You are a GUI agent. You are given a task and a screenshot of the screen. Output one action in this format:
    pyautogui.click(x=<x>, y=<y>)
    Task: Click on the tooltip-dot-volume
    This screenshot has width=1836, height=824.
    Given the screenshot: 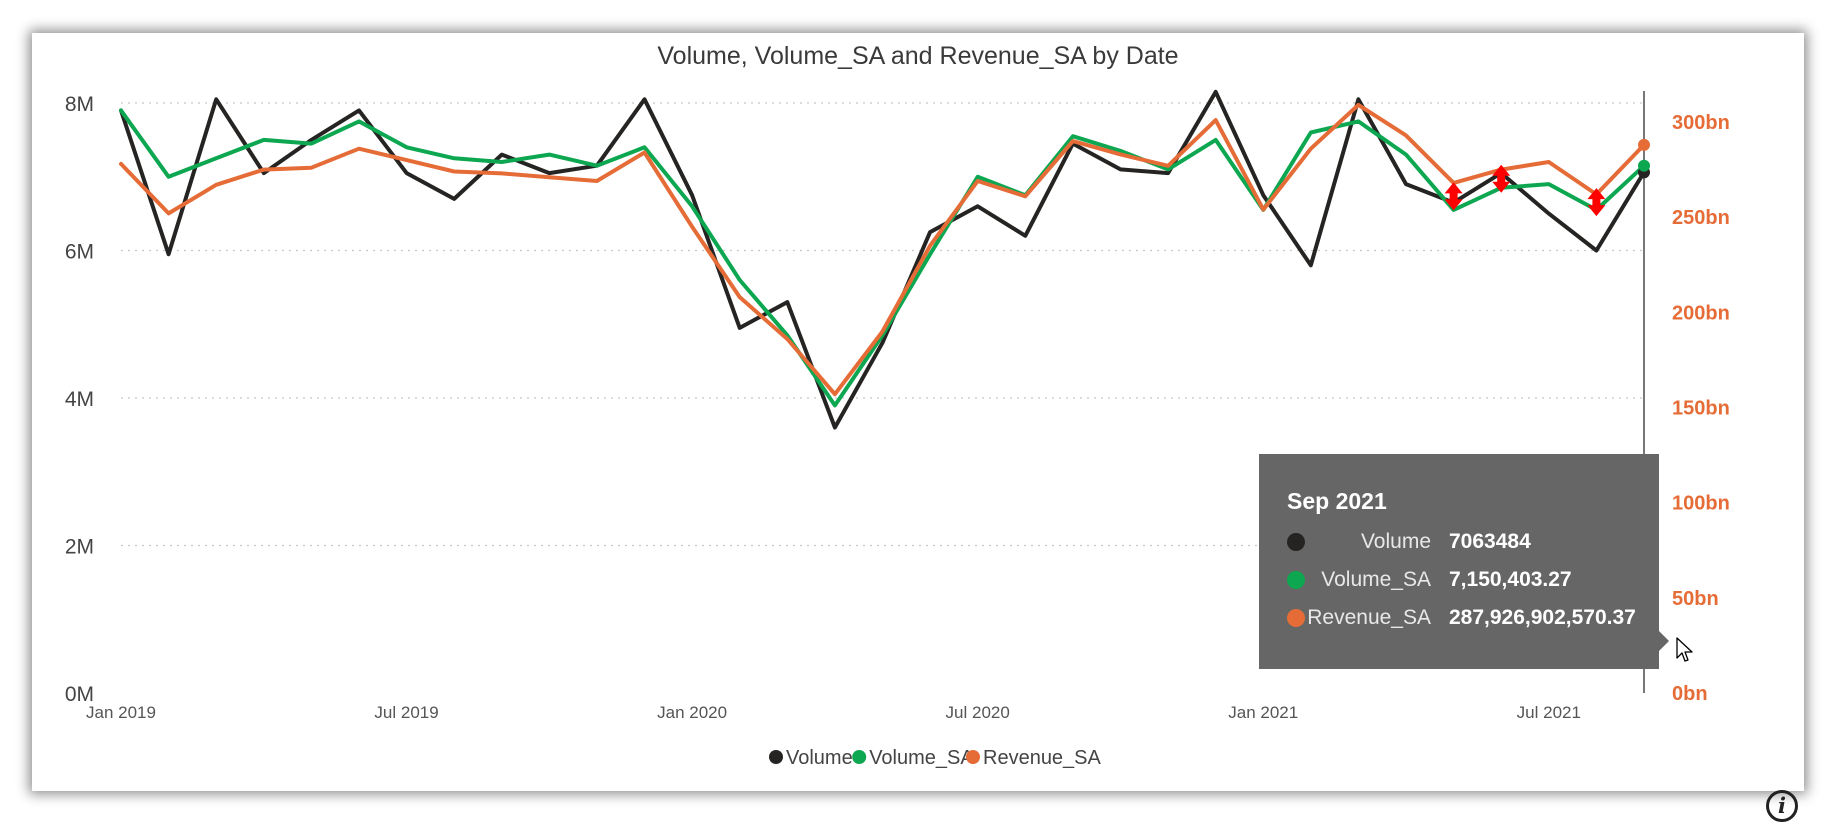 What is the action you would take?
    pyautogui.click(x=1296, y=542)
    